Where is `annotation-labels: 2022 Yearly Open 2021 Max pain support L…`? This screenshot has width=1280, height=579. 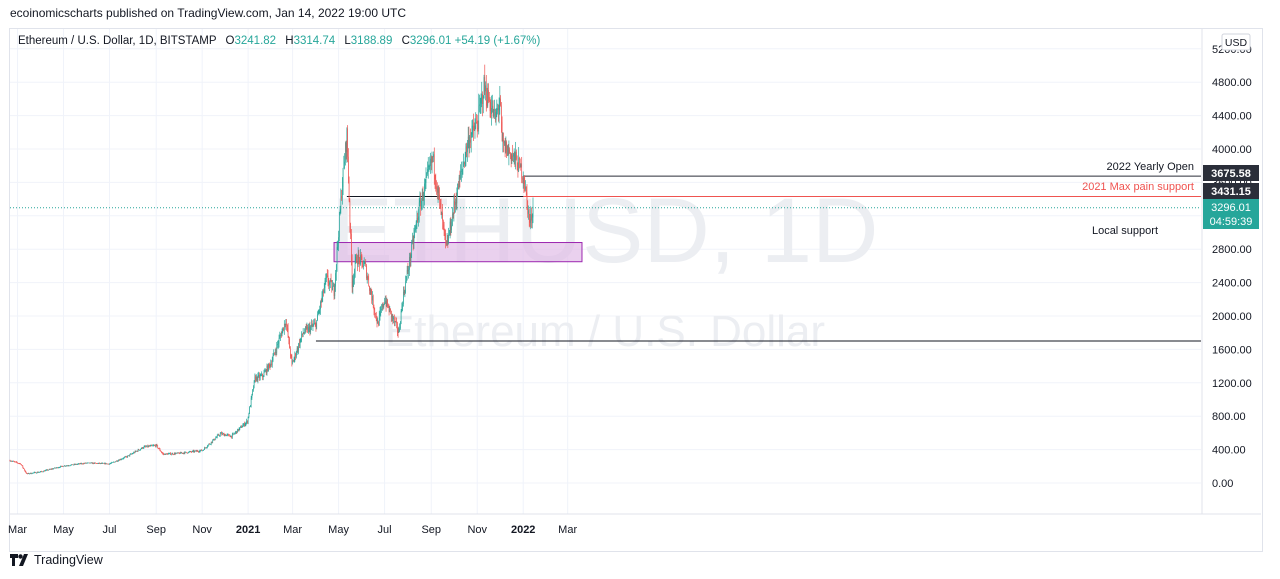
annotation-labels: 2022 Yearly Open 2021 Max pain support L… is located at coordinates (1138, 199).